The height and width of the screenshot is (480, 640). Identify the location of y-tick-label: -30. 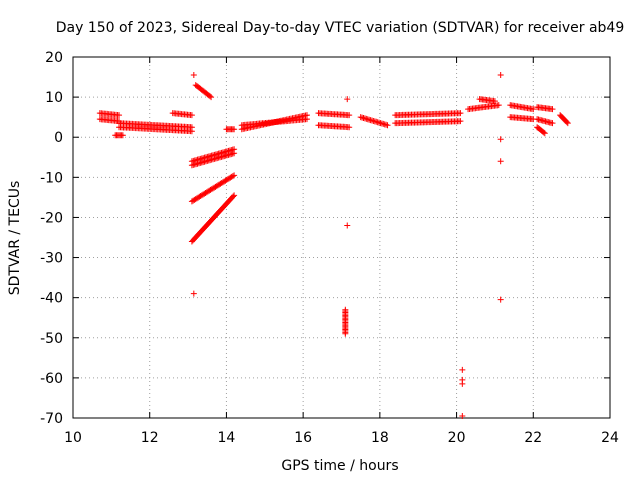
(51, 259).